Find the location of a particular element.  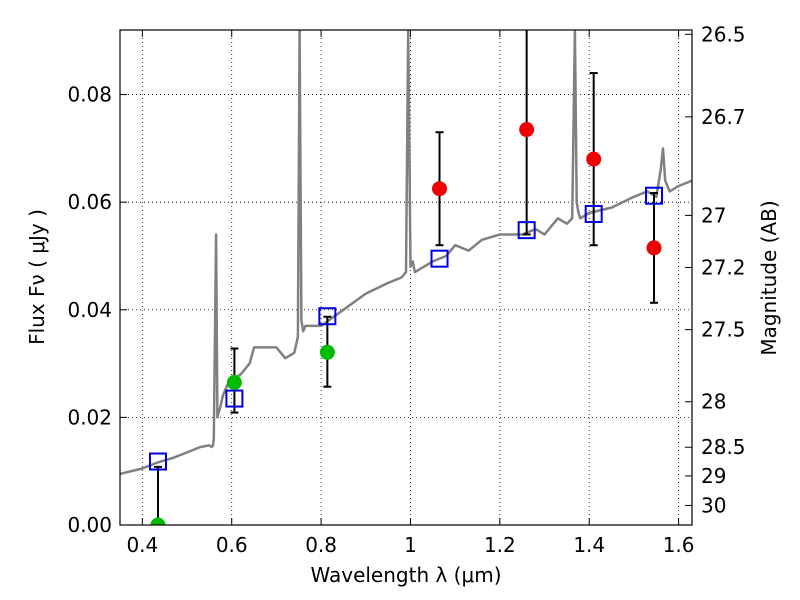

right-tick-label: 29 is located at coordinates (713, 476).